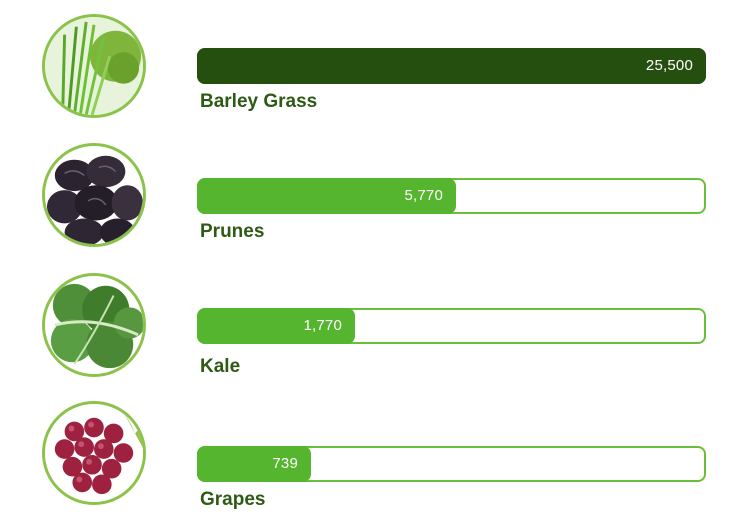 This screenshot has width=750, height=525. Describe the element at coordinates (322, 325) in the screenshot. I see `bar-value-label: 1,770` at that location.